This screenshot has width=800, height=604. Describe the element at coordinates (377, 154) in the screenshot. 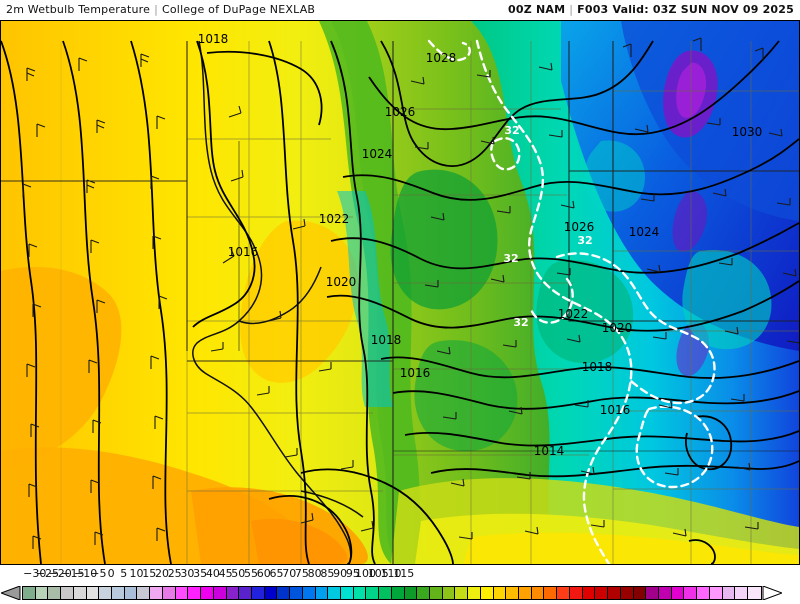

I see `isobar-label: 1024` at that location.